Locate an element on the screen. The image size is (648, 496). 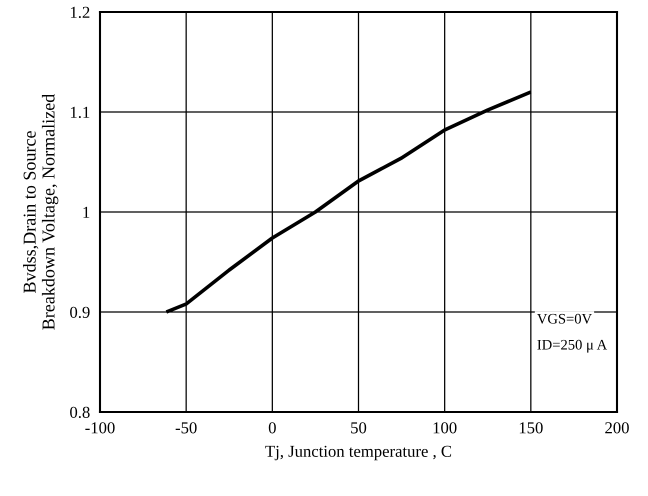
x-tick-label: -100 is located at coordinates (100, 428).